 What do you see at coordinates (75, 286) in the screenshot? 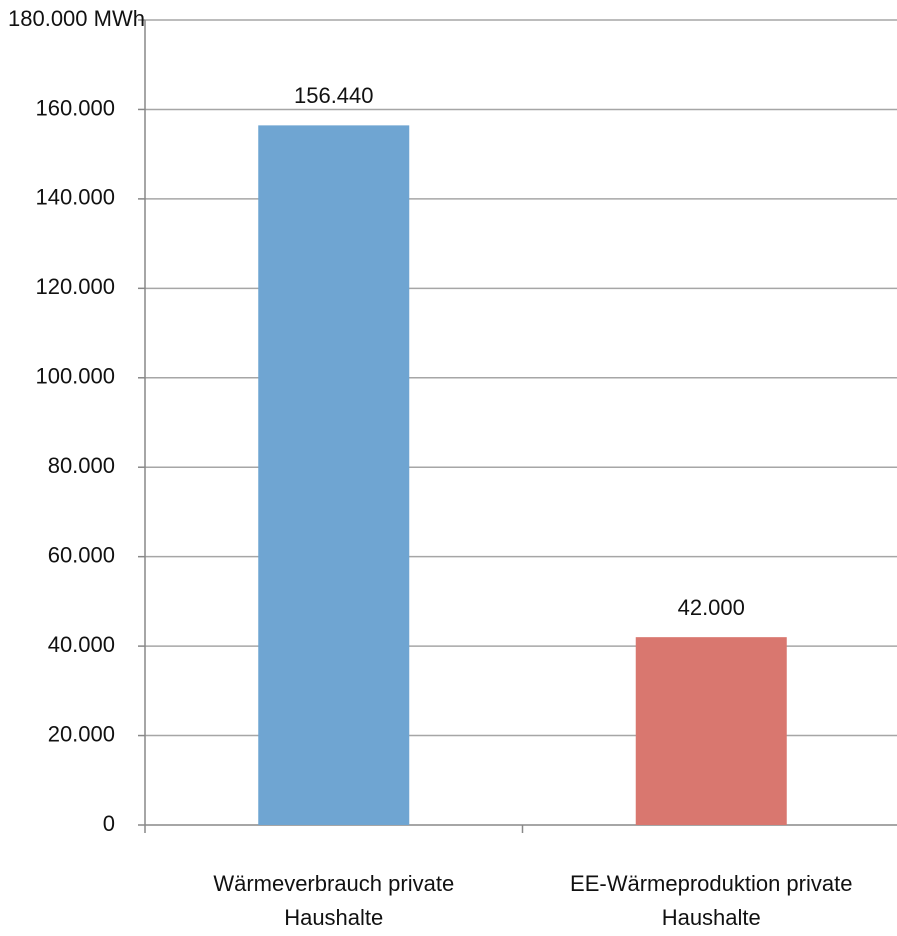
I see `y-tick-label: 120.000` at bounding box center [75, 286].